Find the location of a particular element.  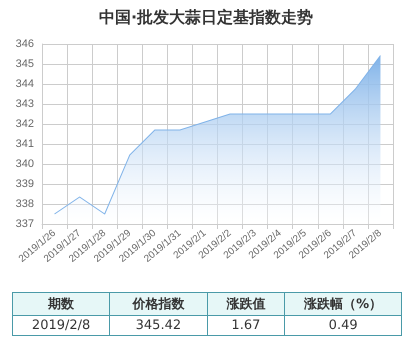

y-tick-label: 338 is located at coordinates (25, 204).